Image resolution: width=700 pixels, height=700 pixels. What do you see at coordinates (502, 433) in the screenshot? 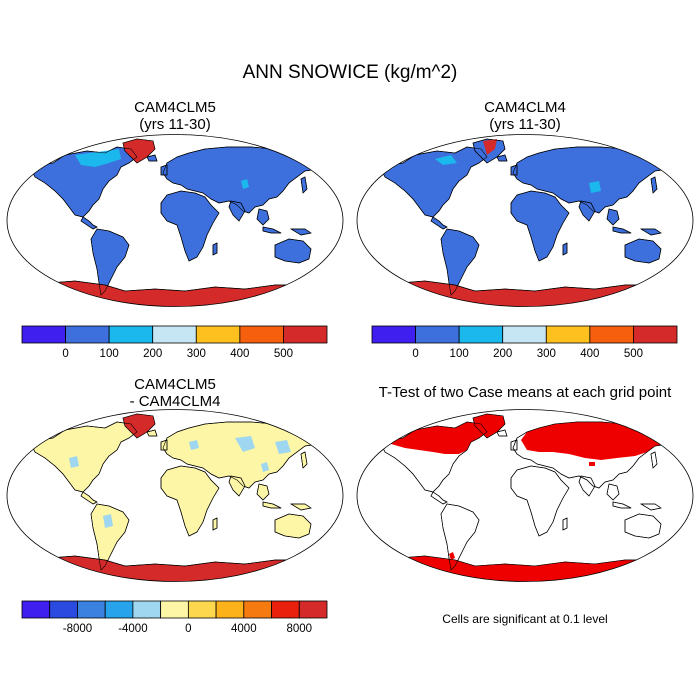
I see `coastline-iceland` at bounding box center [502, 433].